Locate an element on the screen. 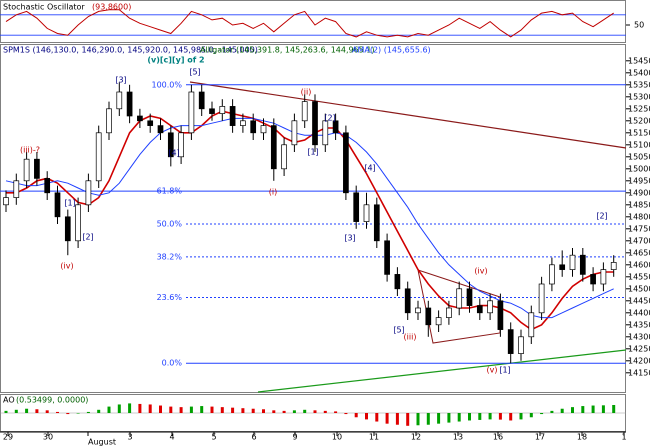 This screenshot has height=448, width=650. fib-label: 61.8% is located at coordinates (170, 191).